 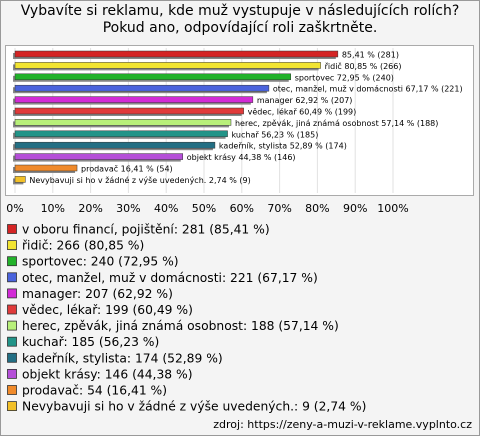 I want to click on value-label: řidič 80,85 % (266), so click(x=363, y=66).